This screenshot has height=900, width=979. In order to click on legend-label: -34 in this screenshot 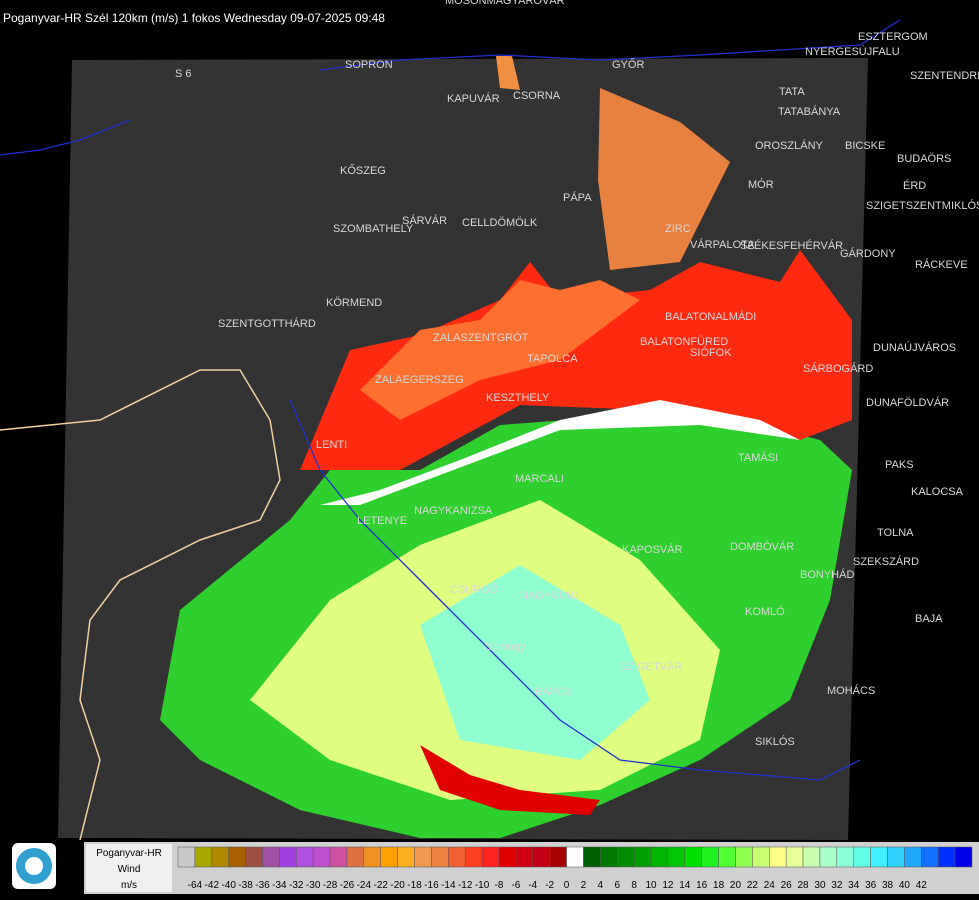, I will do `click(279, 885)`.